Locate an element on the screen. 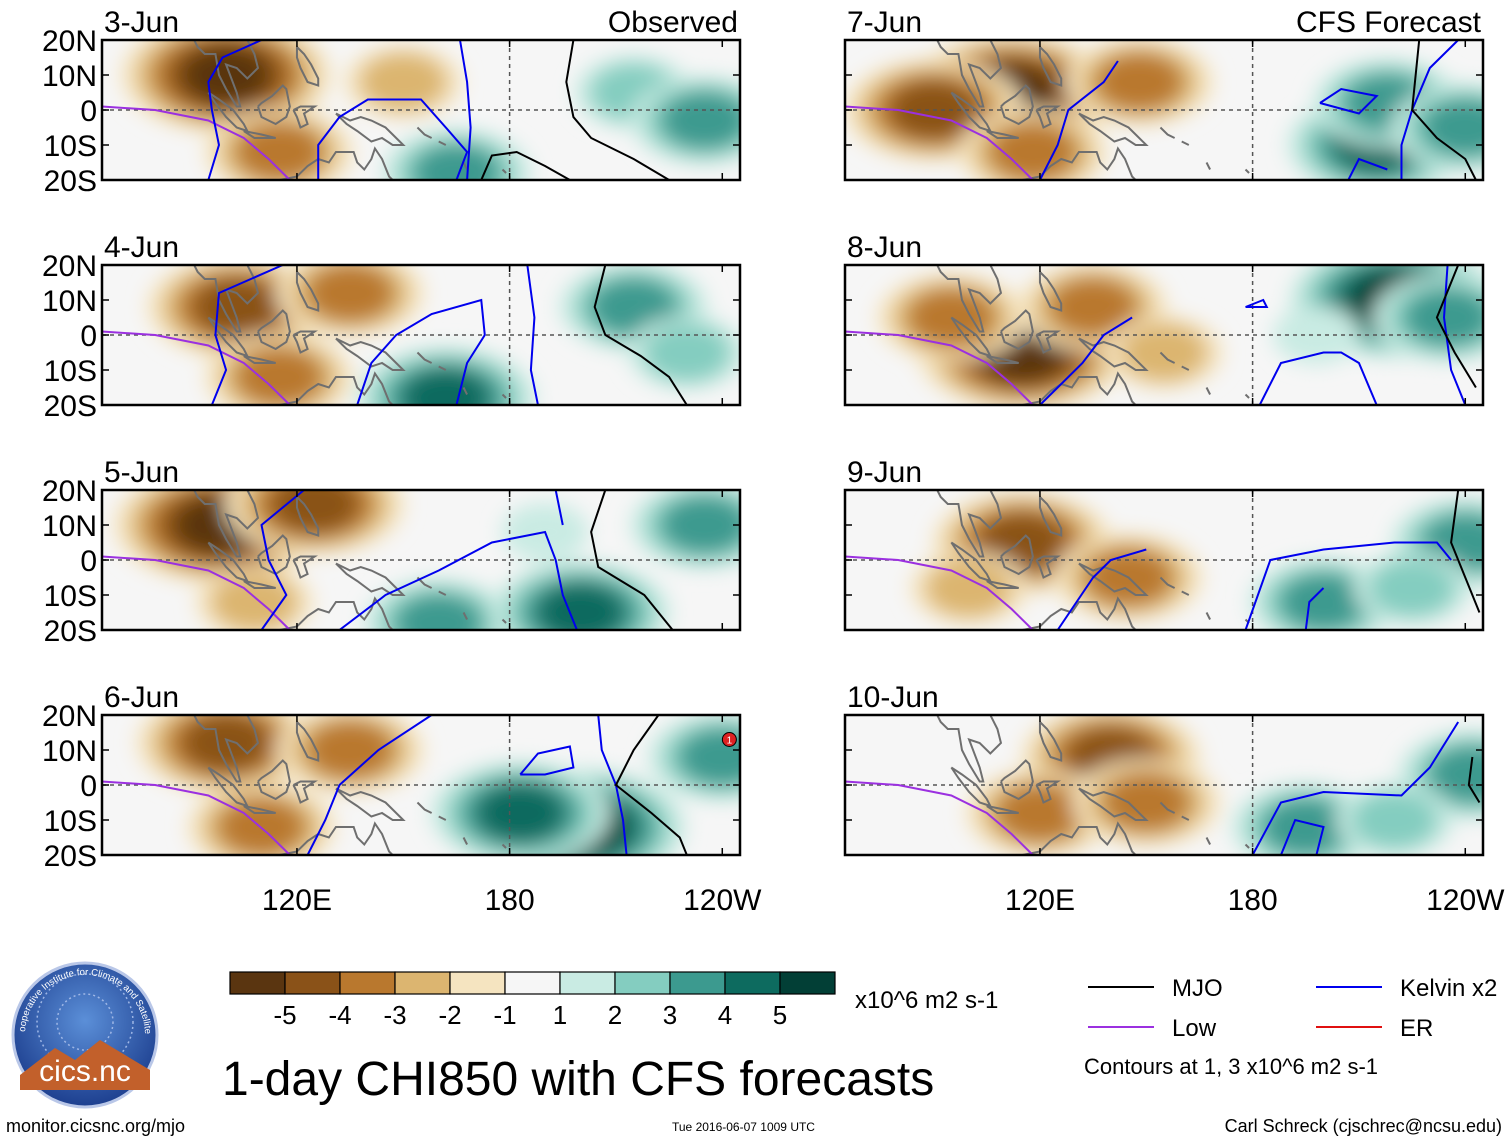 This screenshot has height=1147, width=1510. y-tick-label: 20N is located at coordinates (69, 41).